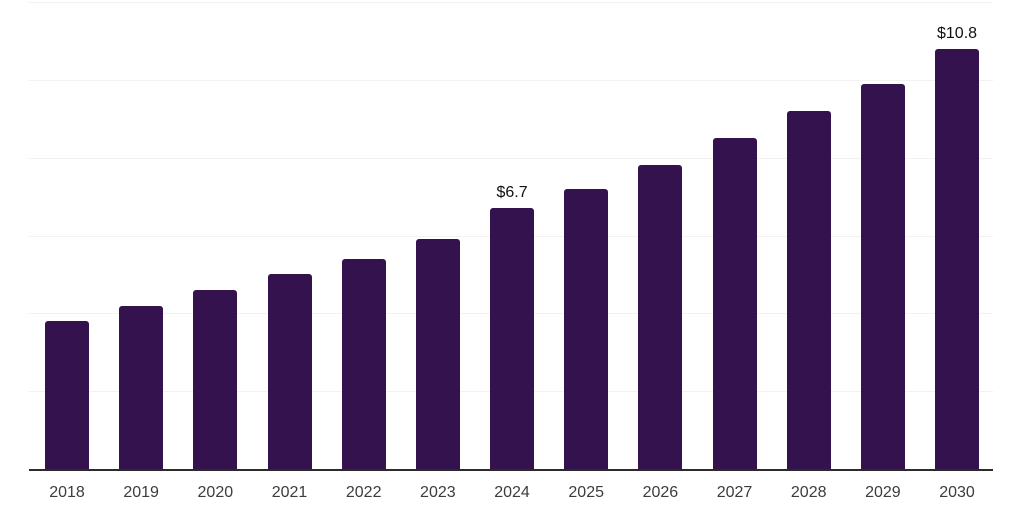 The image size is (1024, 512). What do you see at coordinates (957, 492) in the screenshot?
I see `x-tick-label: 2030` at bounding box center [957, 492].